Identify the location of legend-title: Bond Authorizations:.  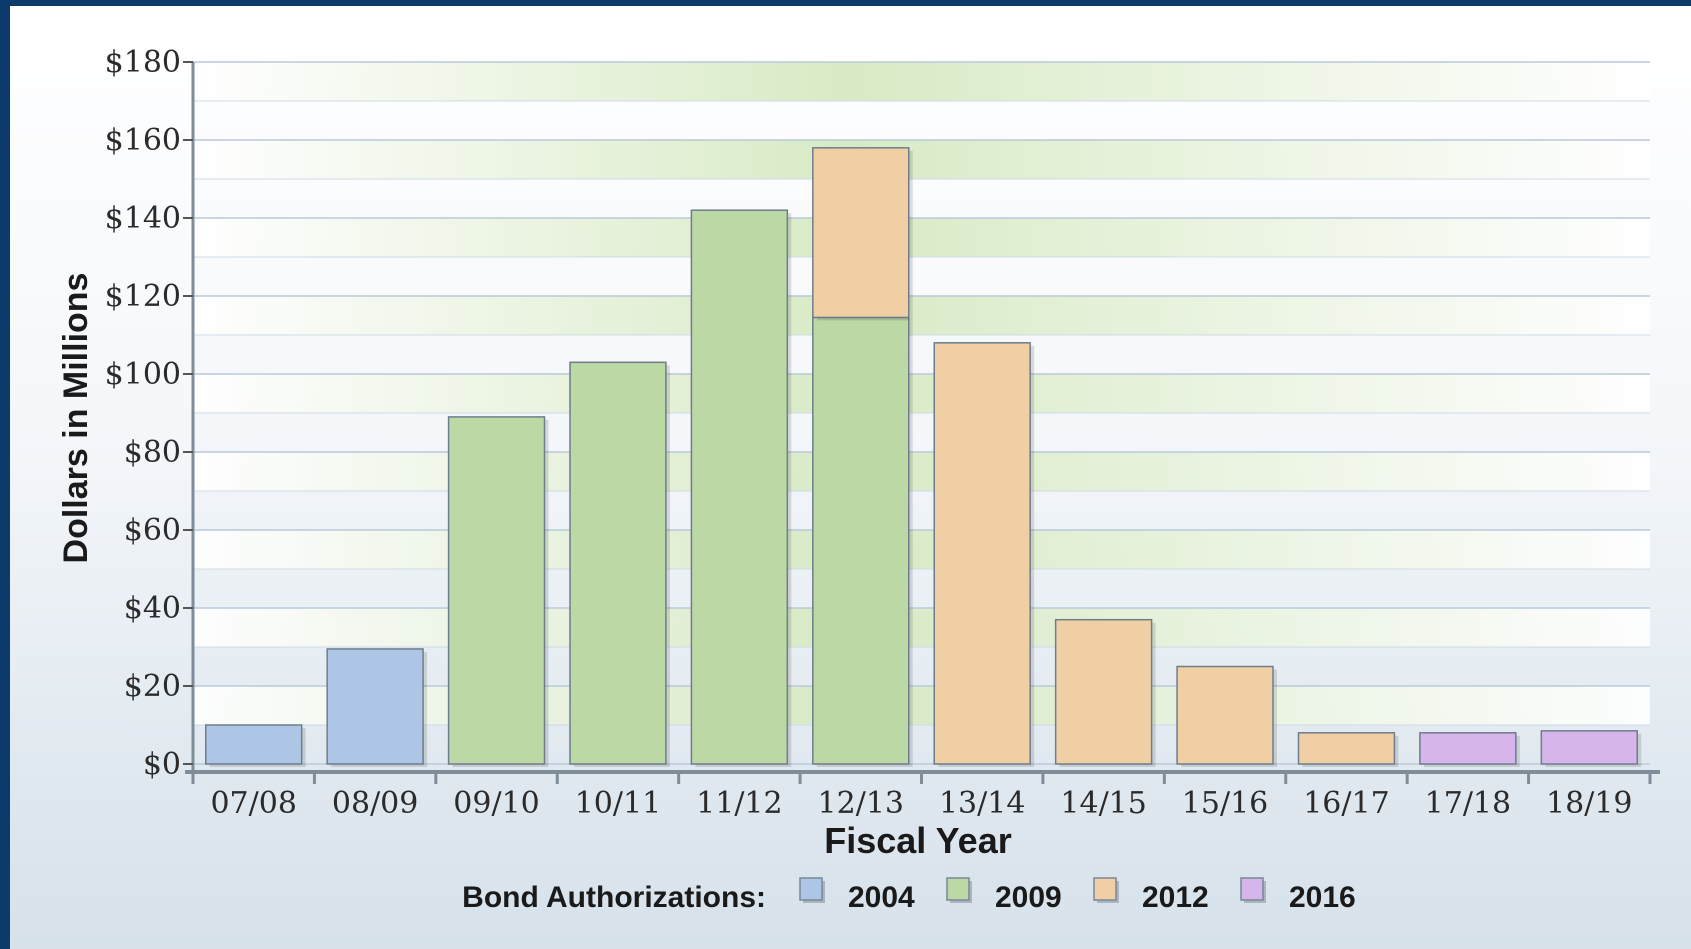
(614, 897).